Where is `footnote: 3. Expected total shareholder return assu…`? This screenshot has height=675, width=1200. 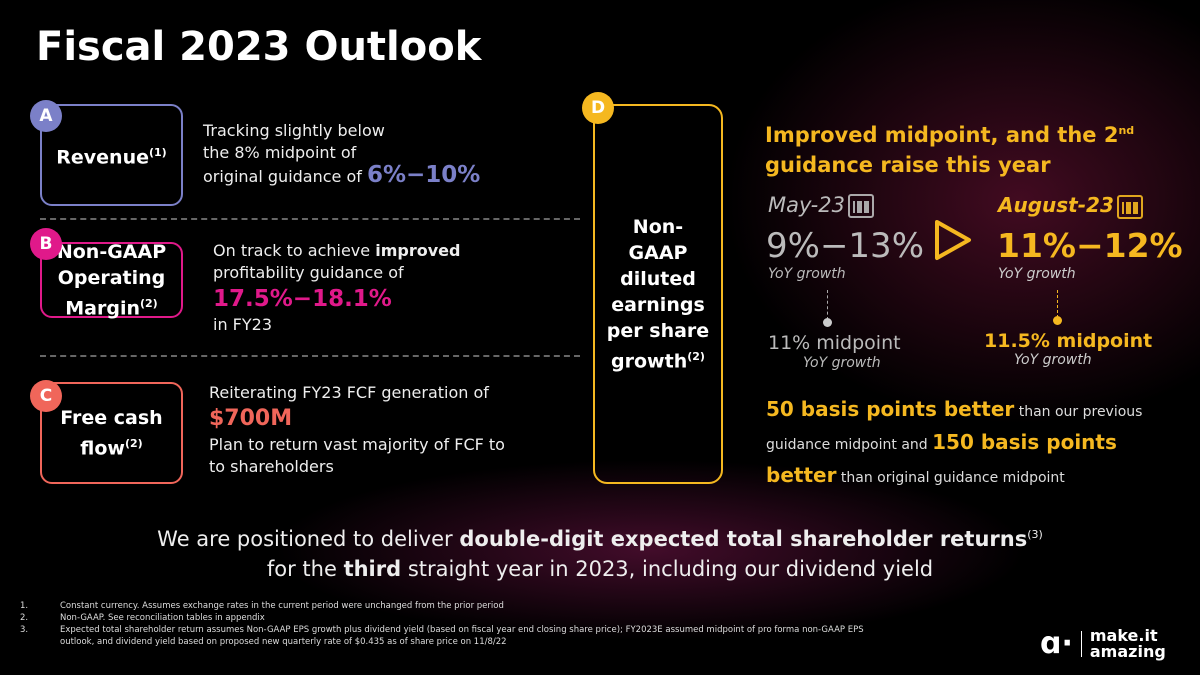
footnote: 3. Expected total shareholder return assu… is located at coordinates (442, 630).